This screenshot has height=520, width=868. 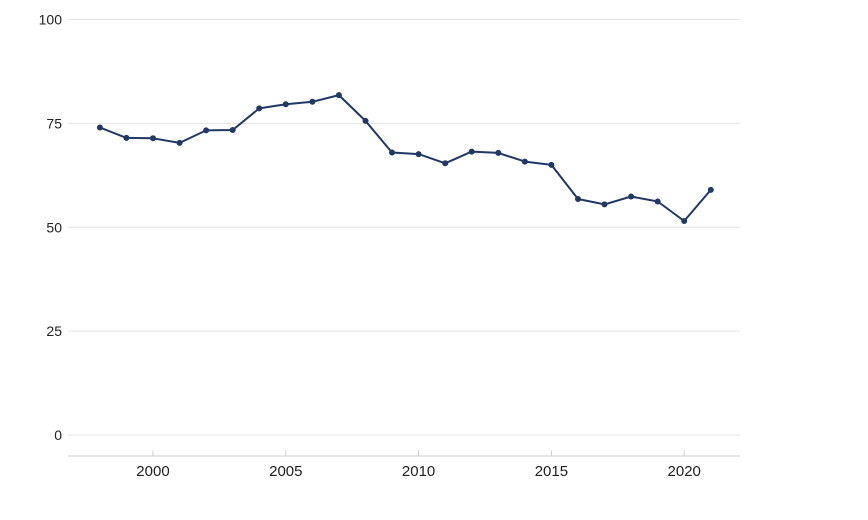 I want to click on x-axis-tick-label: 2010, so click(x=418, y=471).